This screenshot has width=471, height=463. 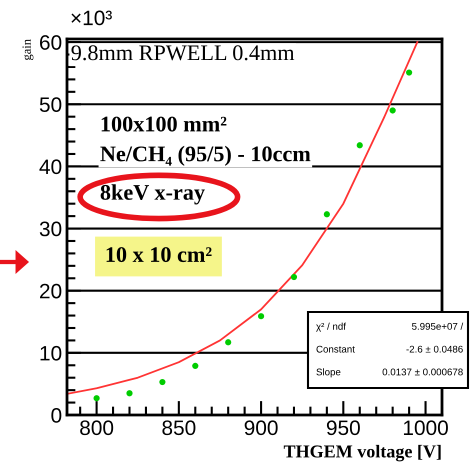 What do you see at coordinates (164, 124) in the screenshot?
I see `annotation: 100x100 mm²` at bounding box center [164, 124].